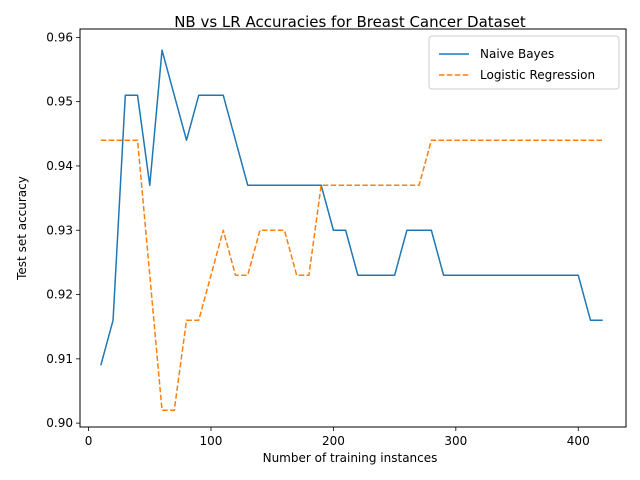 Image resolution: width=640 pixels, height=480 pixels. What do you see at coordinates (59, 423) in the screenshot?
I see `y-tick-label: 0.90` at bounding box center [59, 423].